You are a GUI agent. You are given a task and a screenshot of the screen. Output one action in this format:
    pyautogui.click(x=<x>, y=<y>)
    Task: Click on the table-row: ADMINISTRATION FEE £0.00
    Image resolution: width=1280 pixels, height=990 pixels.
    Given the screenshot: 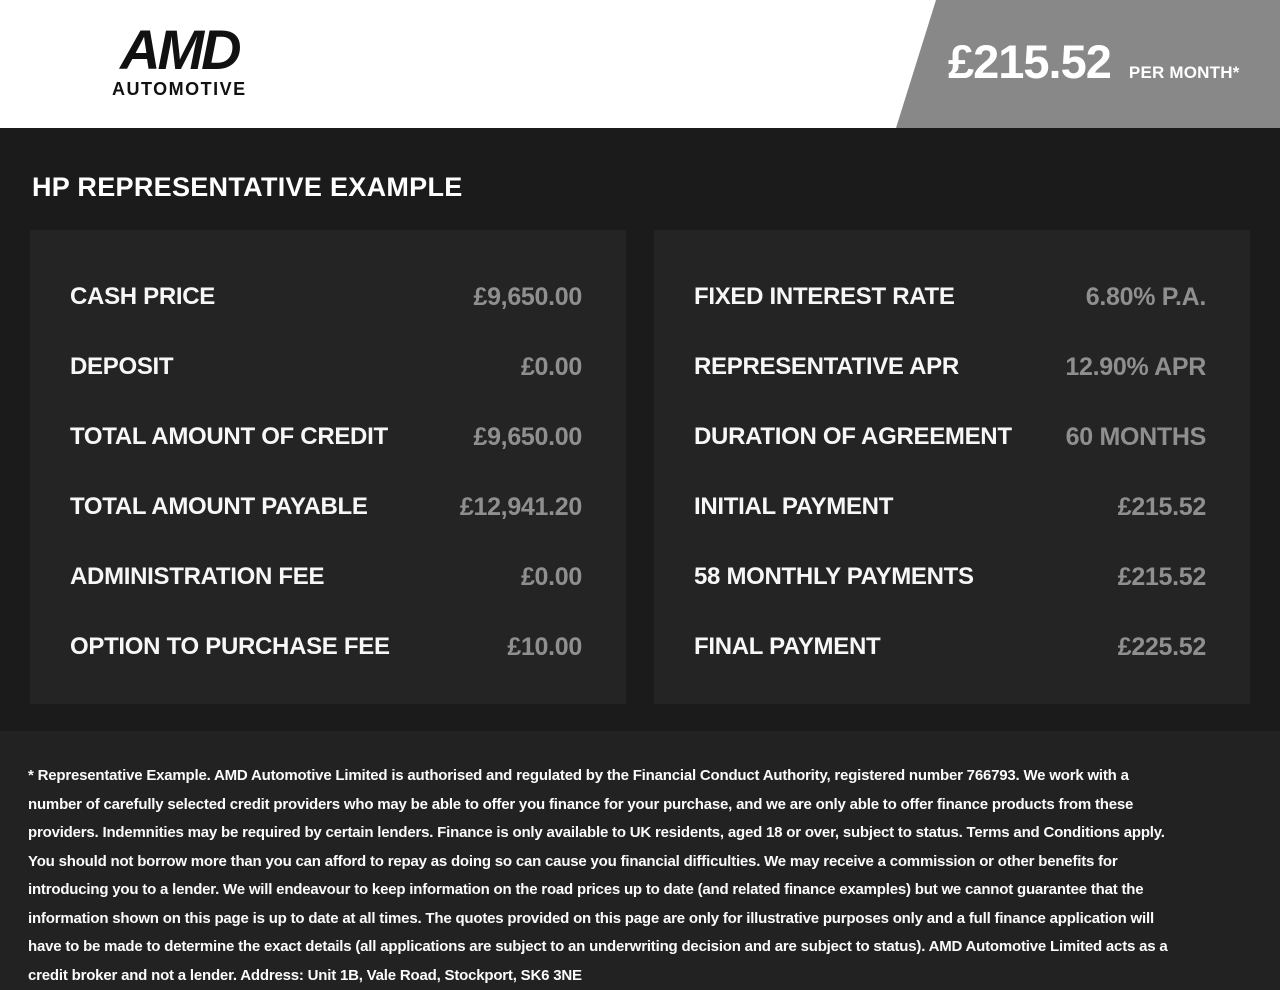 What is the action you would take?
    pyautogui.click(x=326, y=577)
    